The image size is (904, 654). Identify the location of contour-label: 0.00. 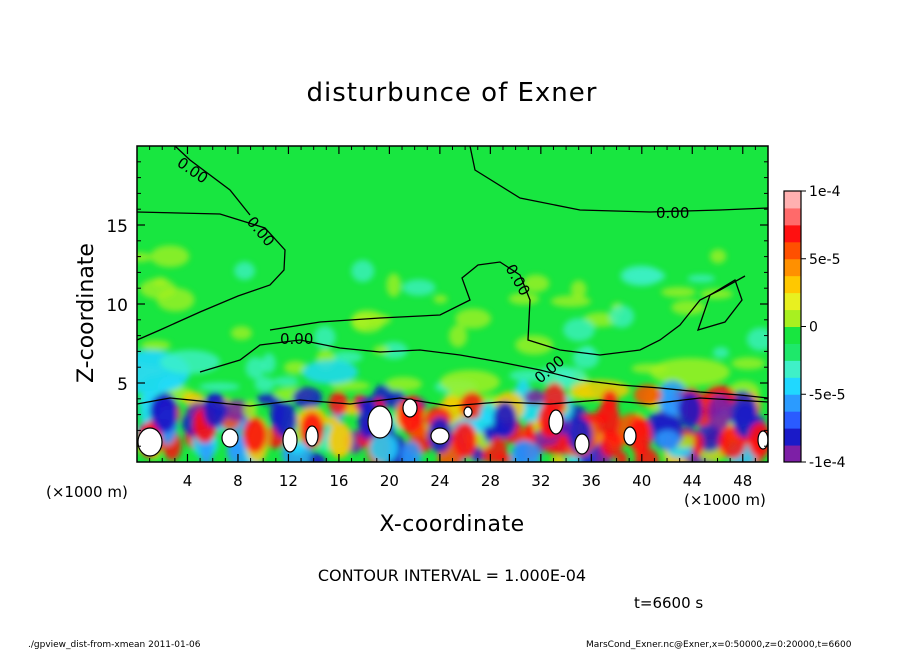
(672, 213).